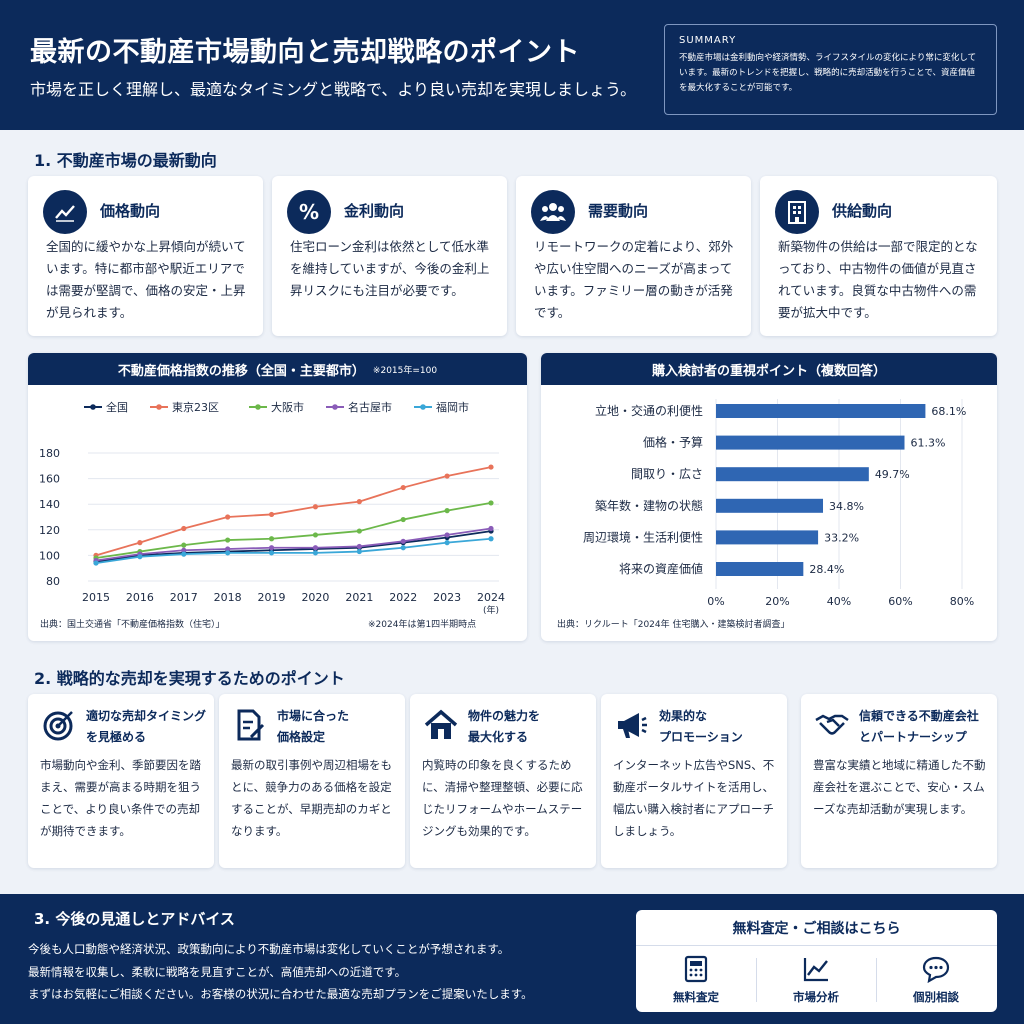 This screenshot has height=1024, width=1024. What do you see at coordinates (841, 537) in the screenshot?
I see `bar-value-label: 33.2%` at bounding box center [841, 537].